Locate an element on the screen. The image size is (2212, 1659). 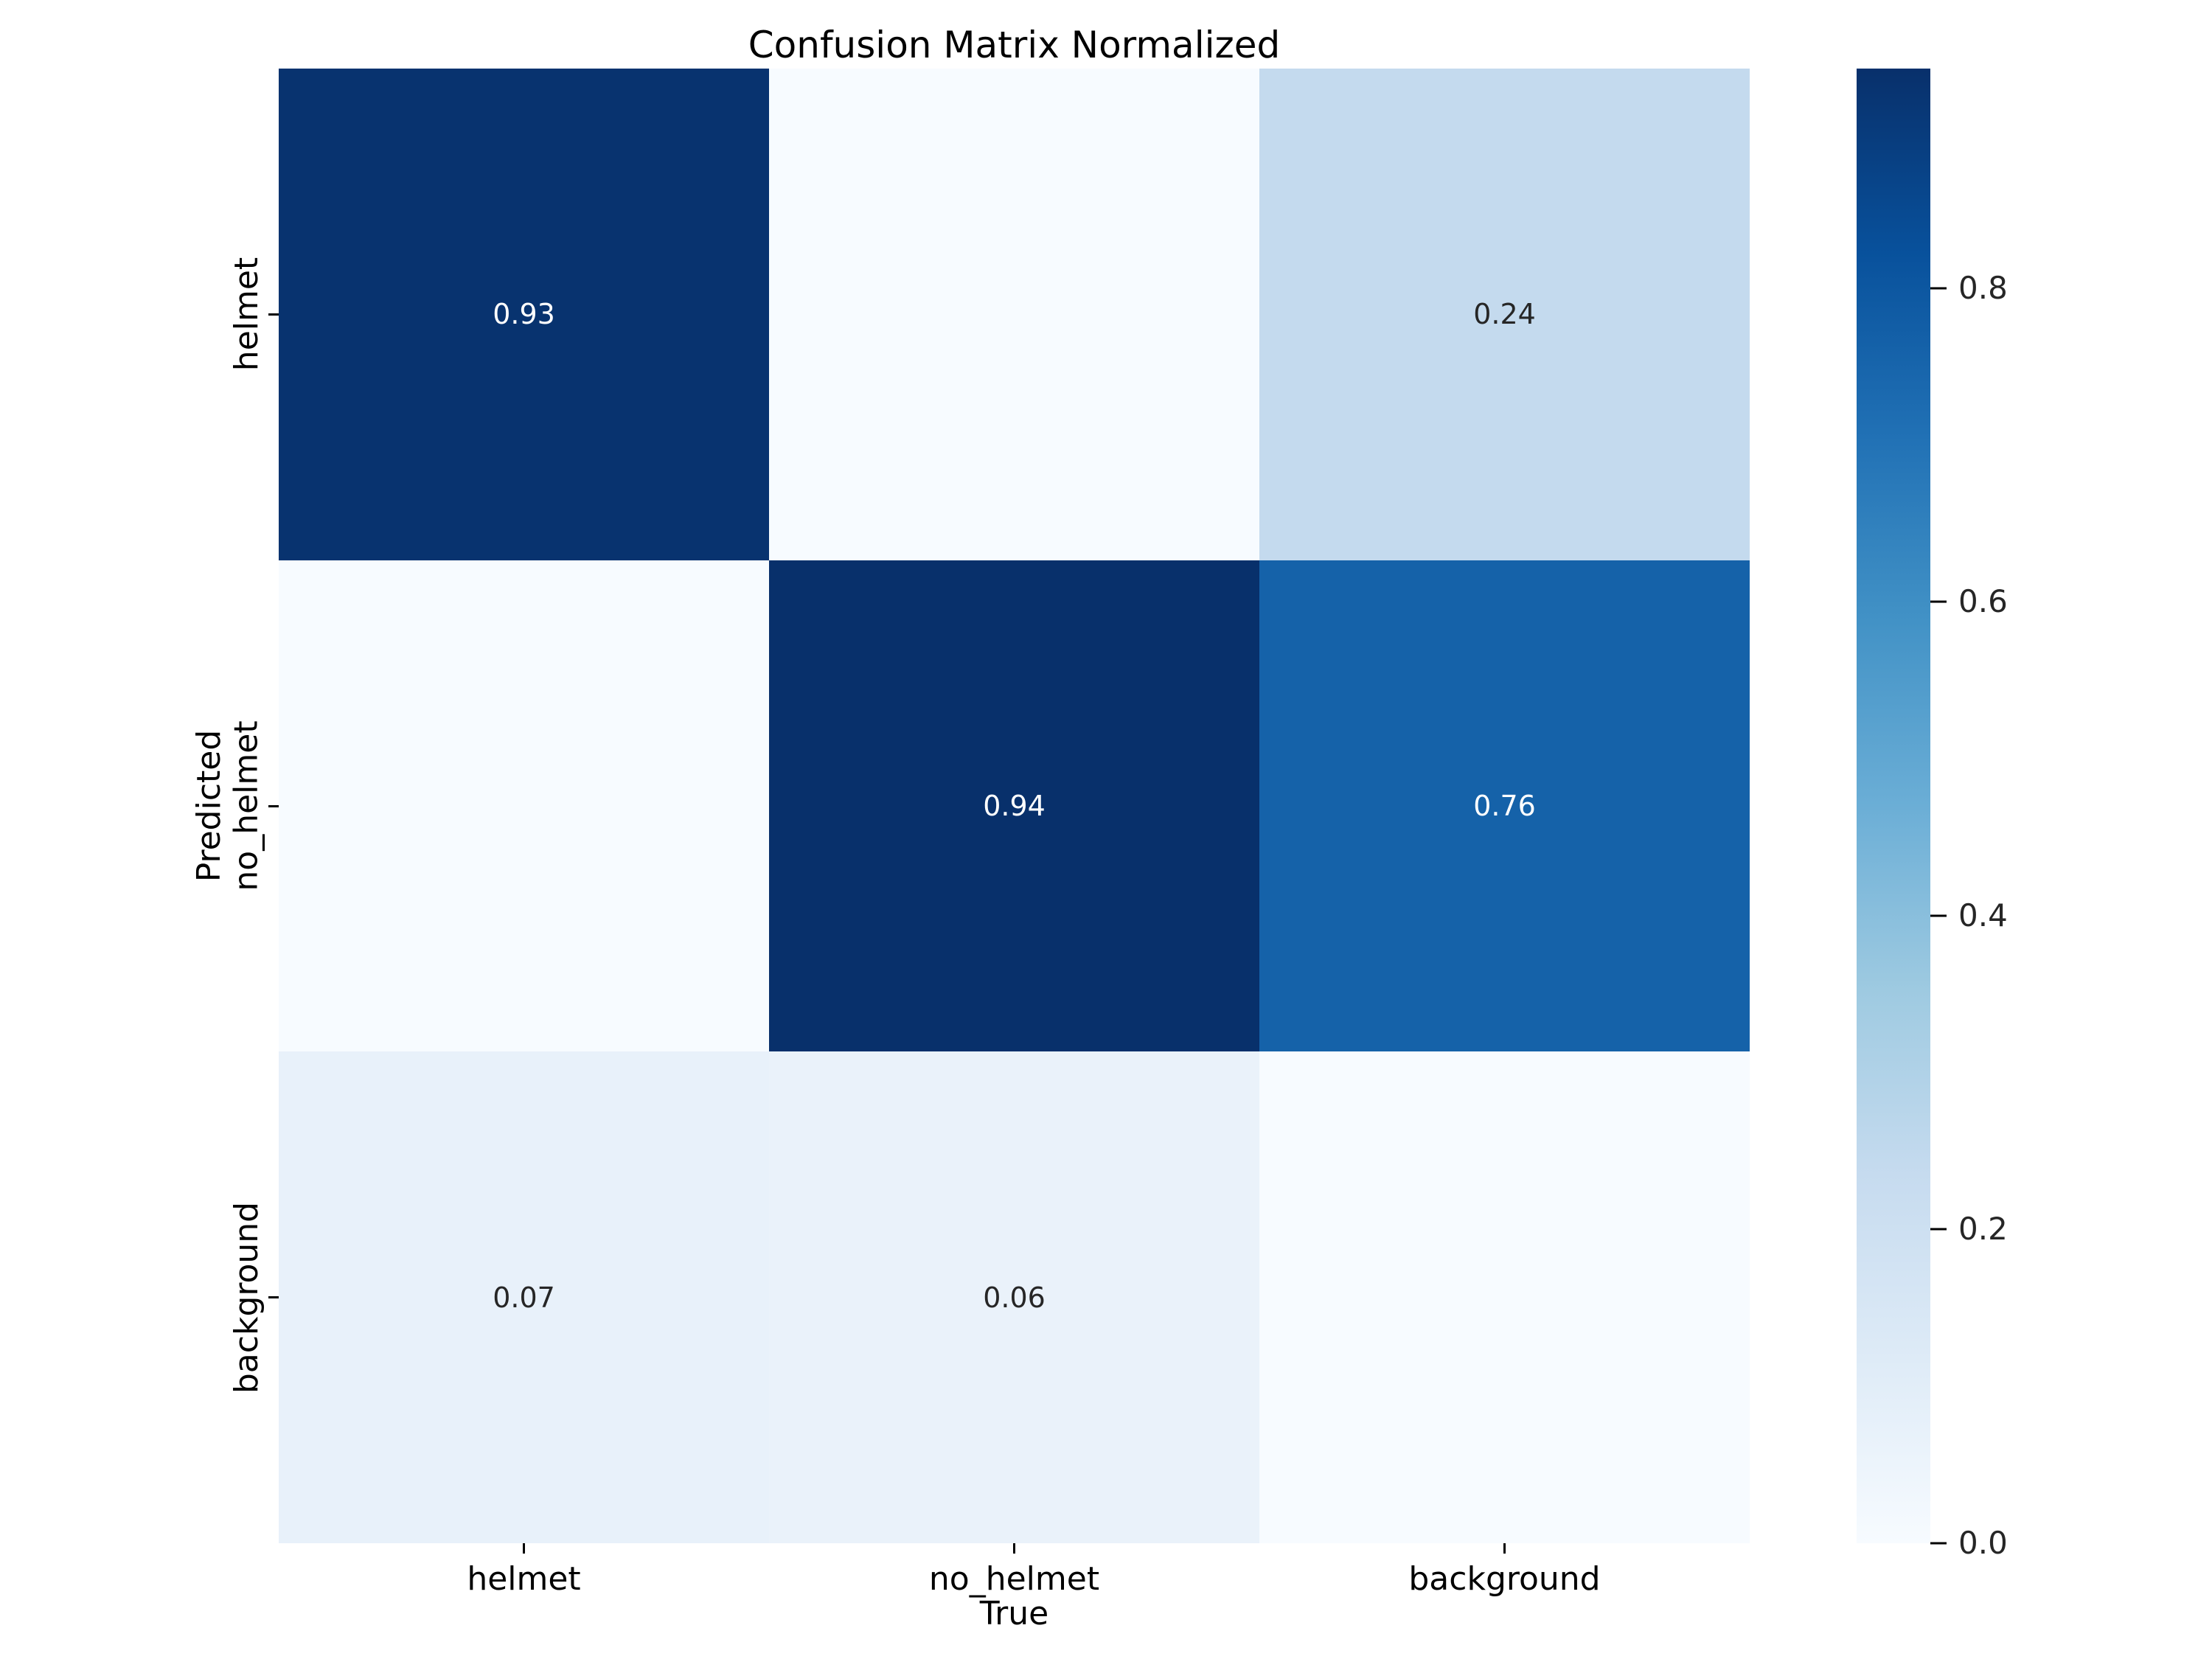
y-tick-label-text: helmet is located at coordinates (246, 314).